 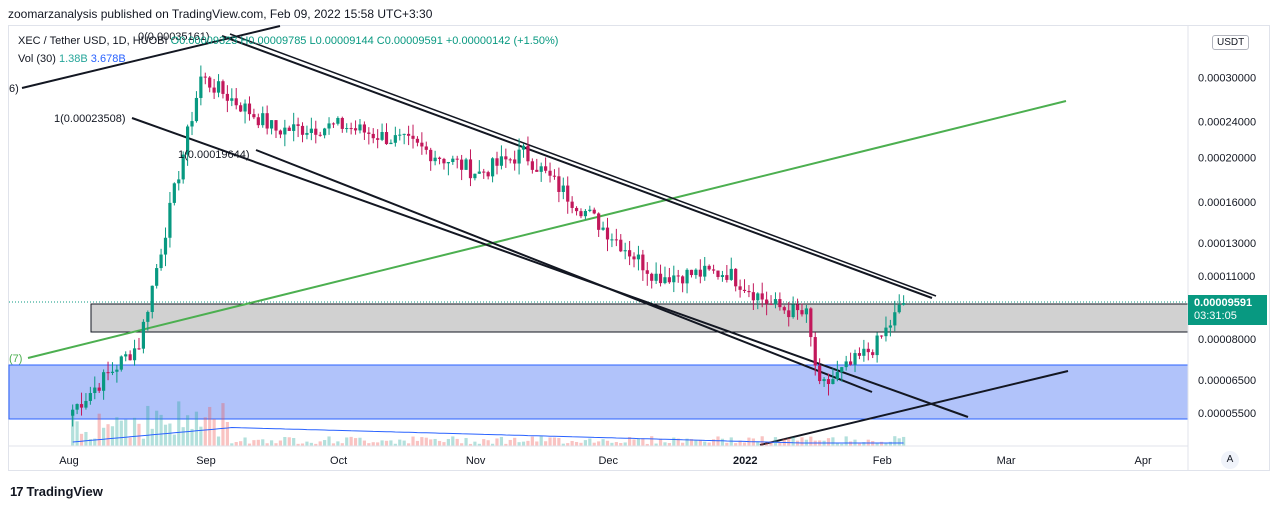 What do you see at coordinates (56, 491) in the screenshot?
I see `tradingview-footer: 17 TradingView` at bounding box center [56, 491].